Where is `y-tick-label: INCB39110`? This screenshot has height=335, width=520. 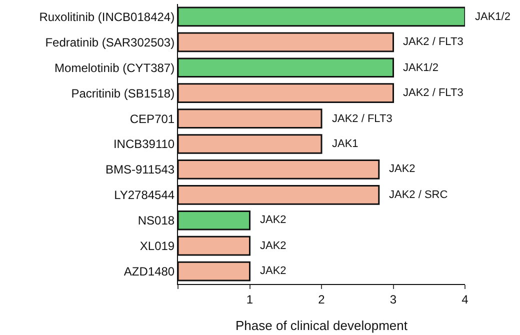
y-tick-label: INCB39110 is located at coordinates (144, 144).